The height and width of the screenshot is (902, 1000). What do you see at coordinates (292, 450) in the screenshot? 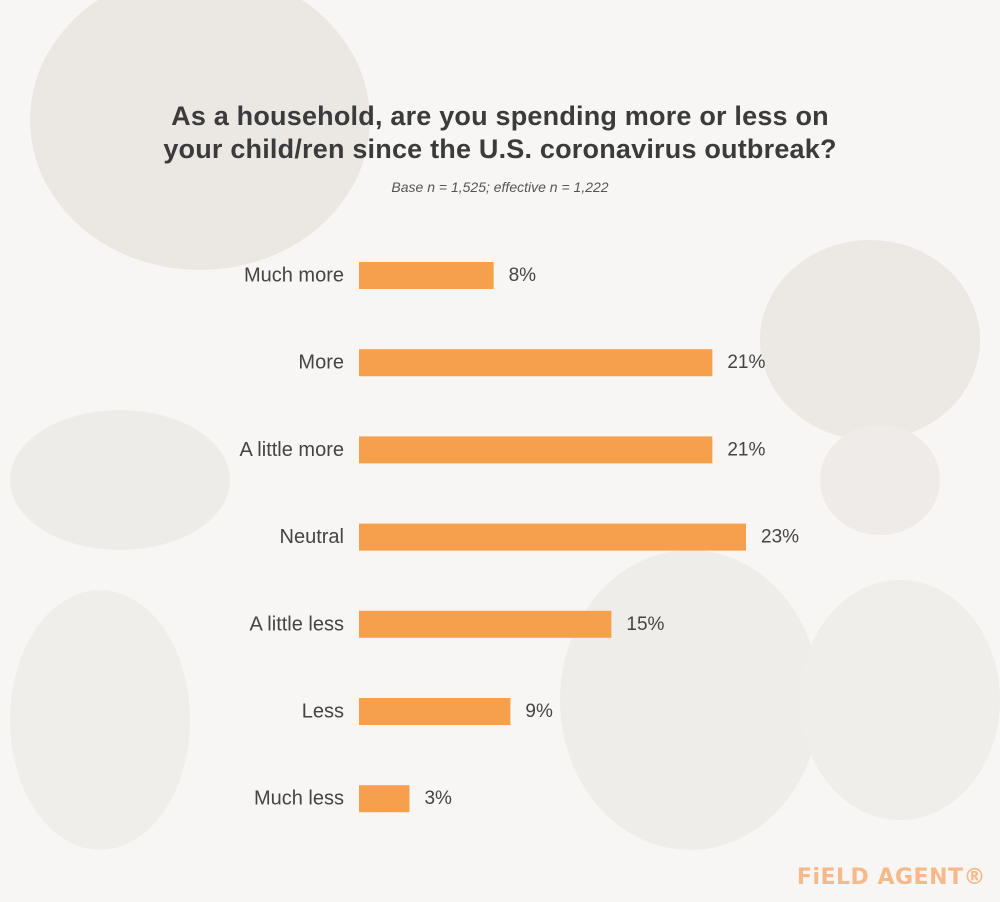
I see `category-label: A little more` at bounding box center [292, 450].